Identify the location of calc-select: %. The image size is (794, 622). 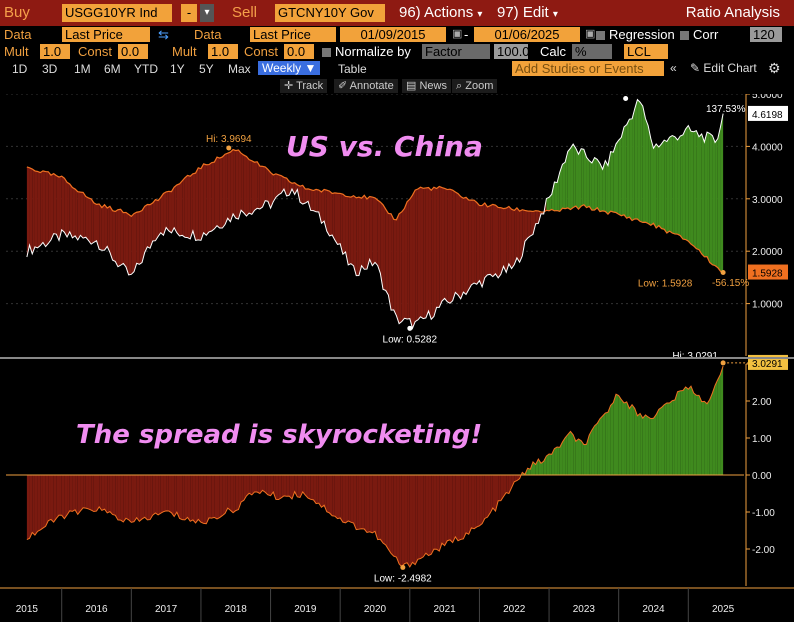
(592, 51).